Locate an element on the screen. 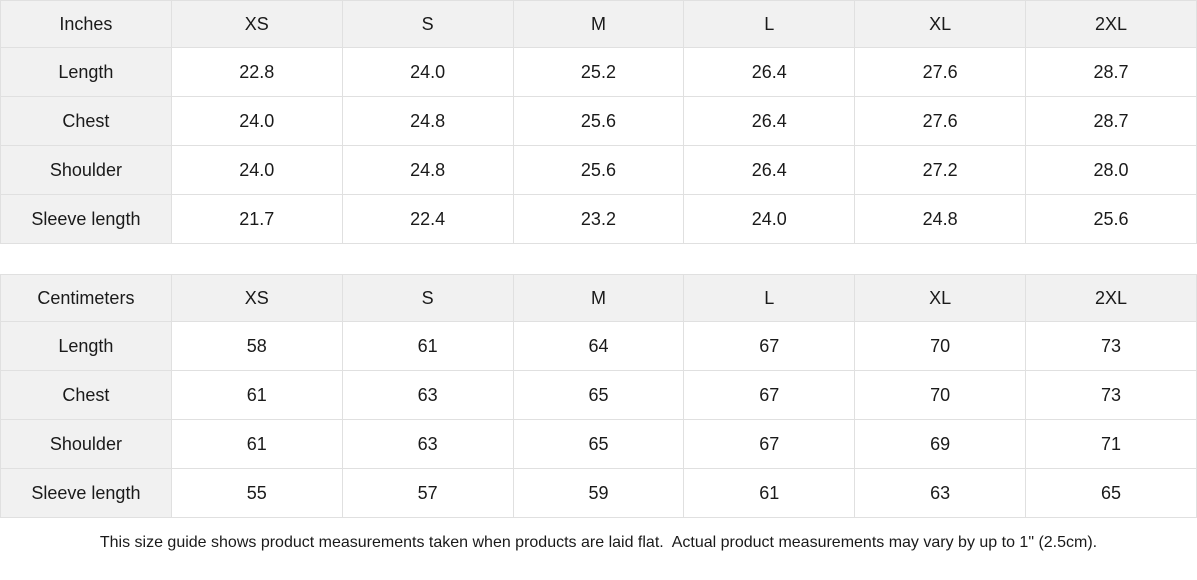 This screenshot has width=1197, height=580. measurement-value-cell: 71 is located at coordinates (1111, 444).